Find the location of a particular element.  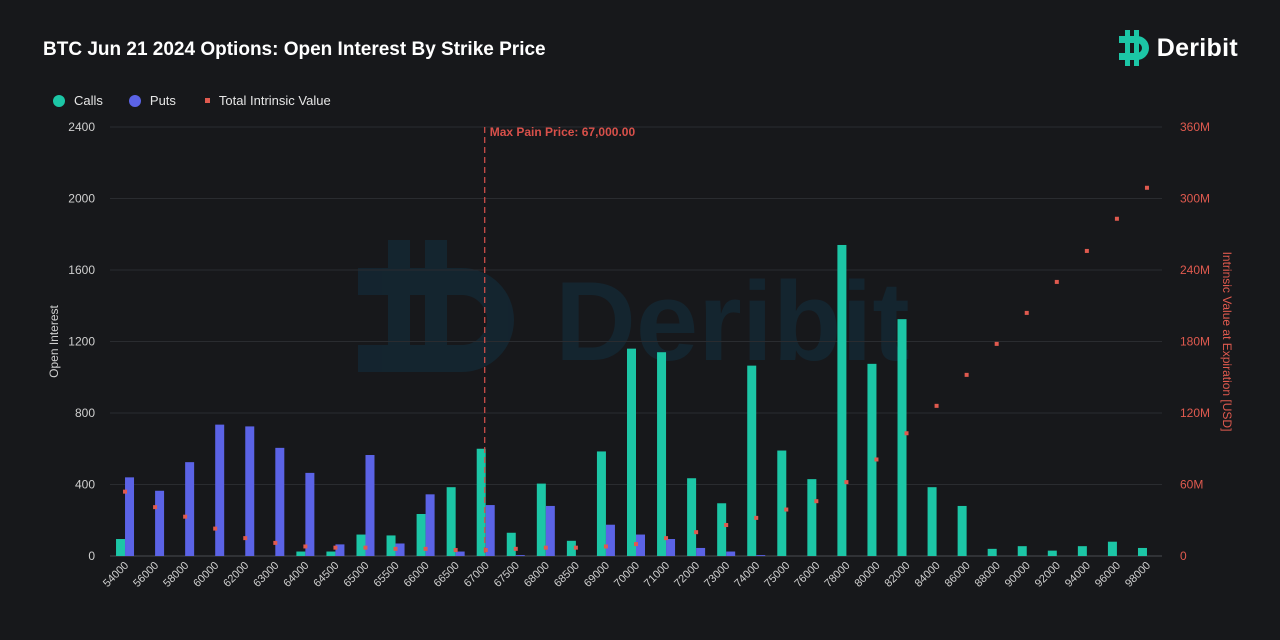

x-tick-label: 86000 is located at coordinates (958, 575).